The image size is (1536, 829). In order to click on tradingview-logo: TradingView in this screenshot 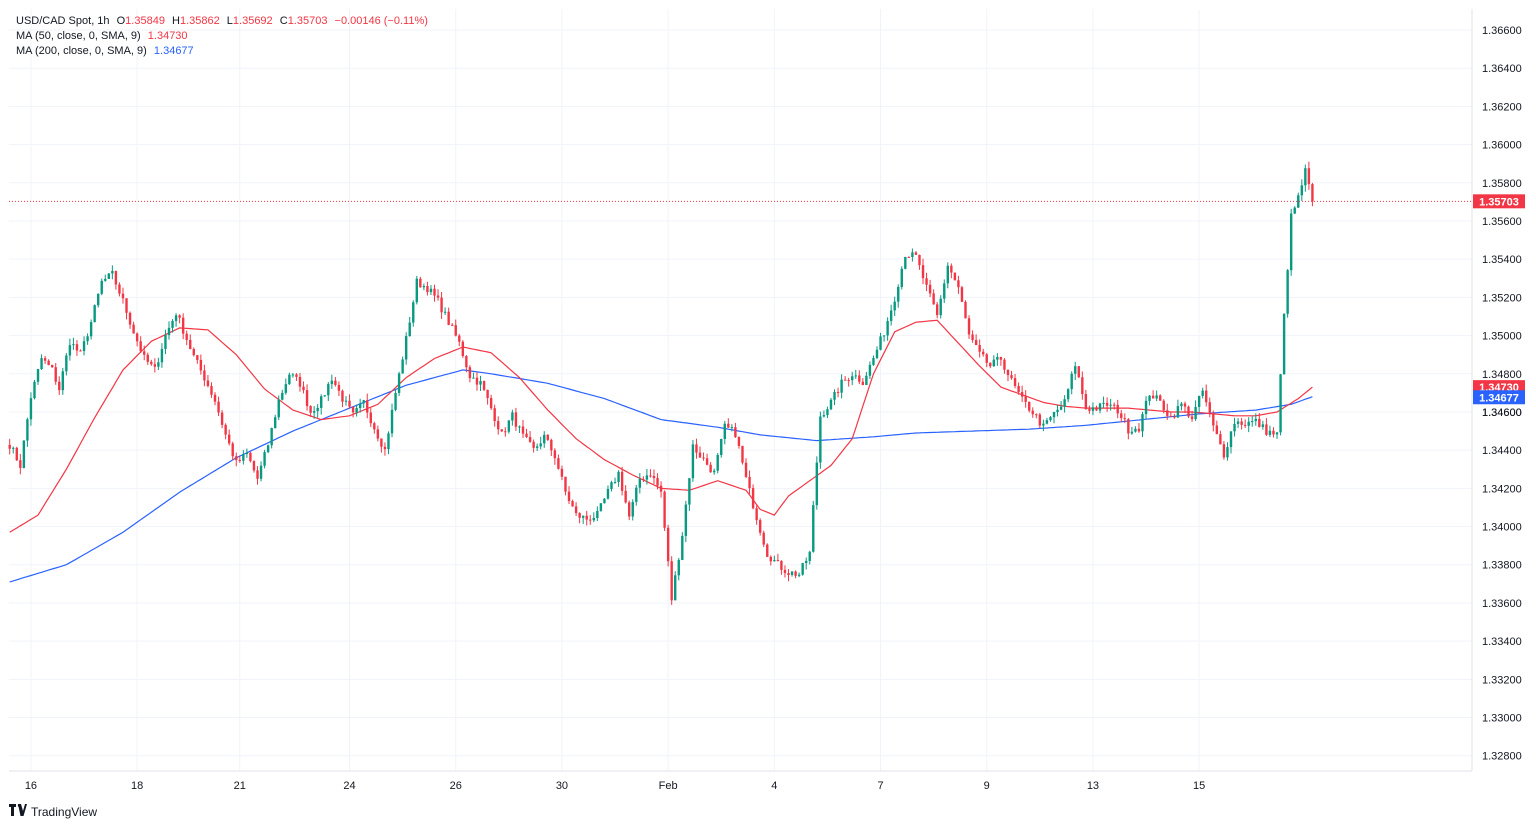, I will do `click(53, 811)`.